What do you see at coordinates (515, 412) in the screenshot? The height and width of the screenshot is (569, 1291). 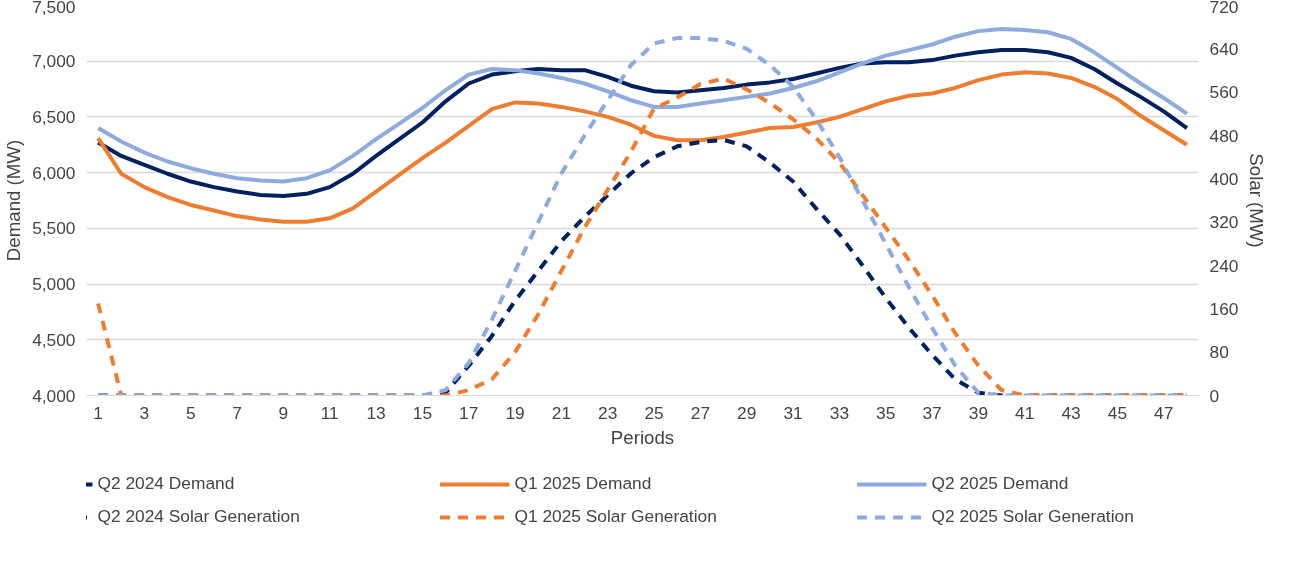 I see `x-tick-label: 19` at bounding box center [515, 412].